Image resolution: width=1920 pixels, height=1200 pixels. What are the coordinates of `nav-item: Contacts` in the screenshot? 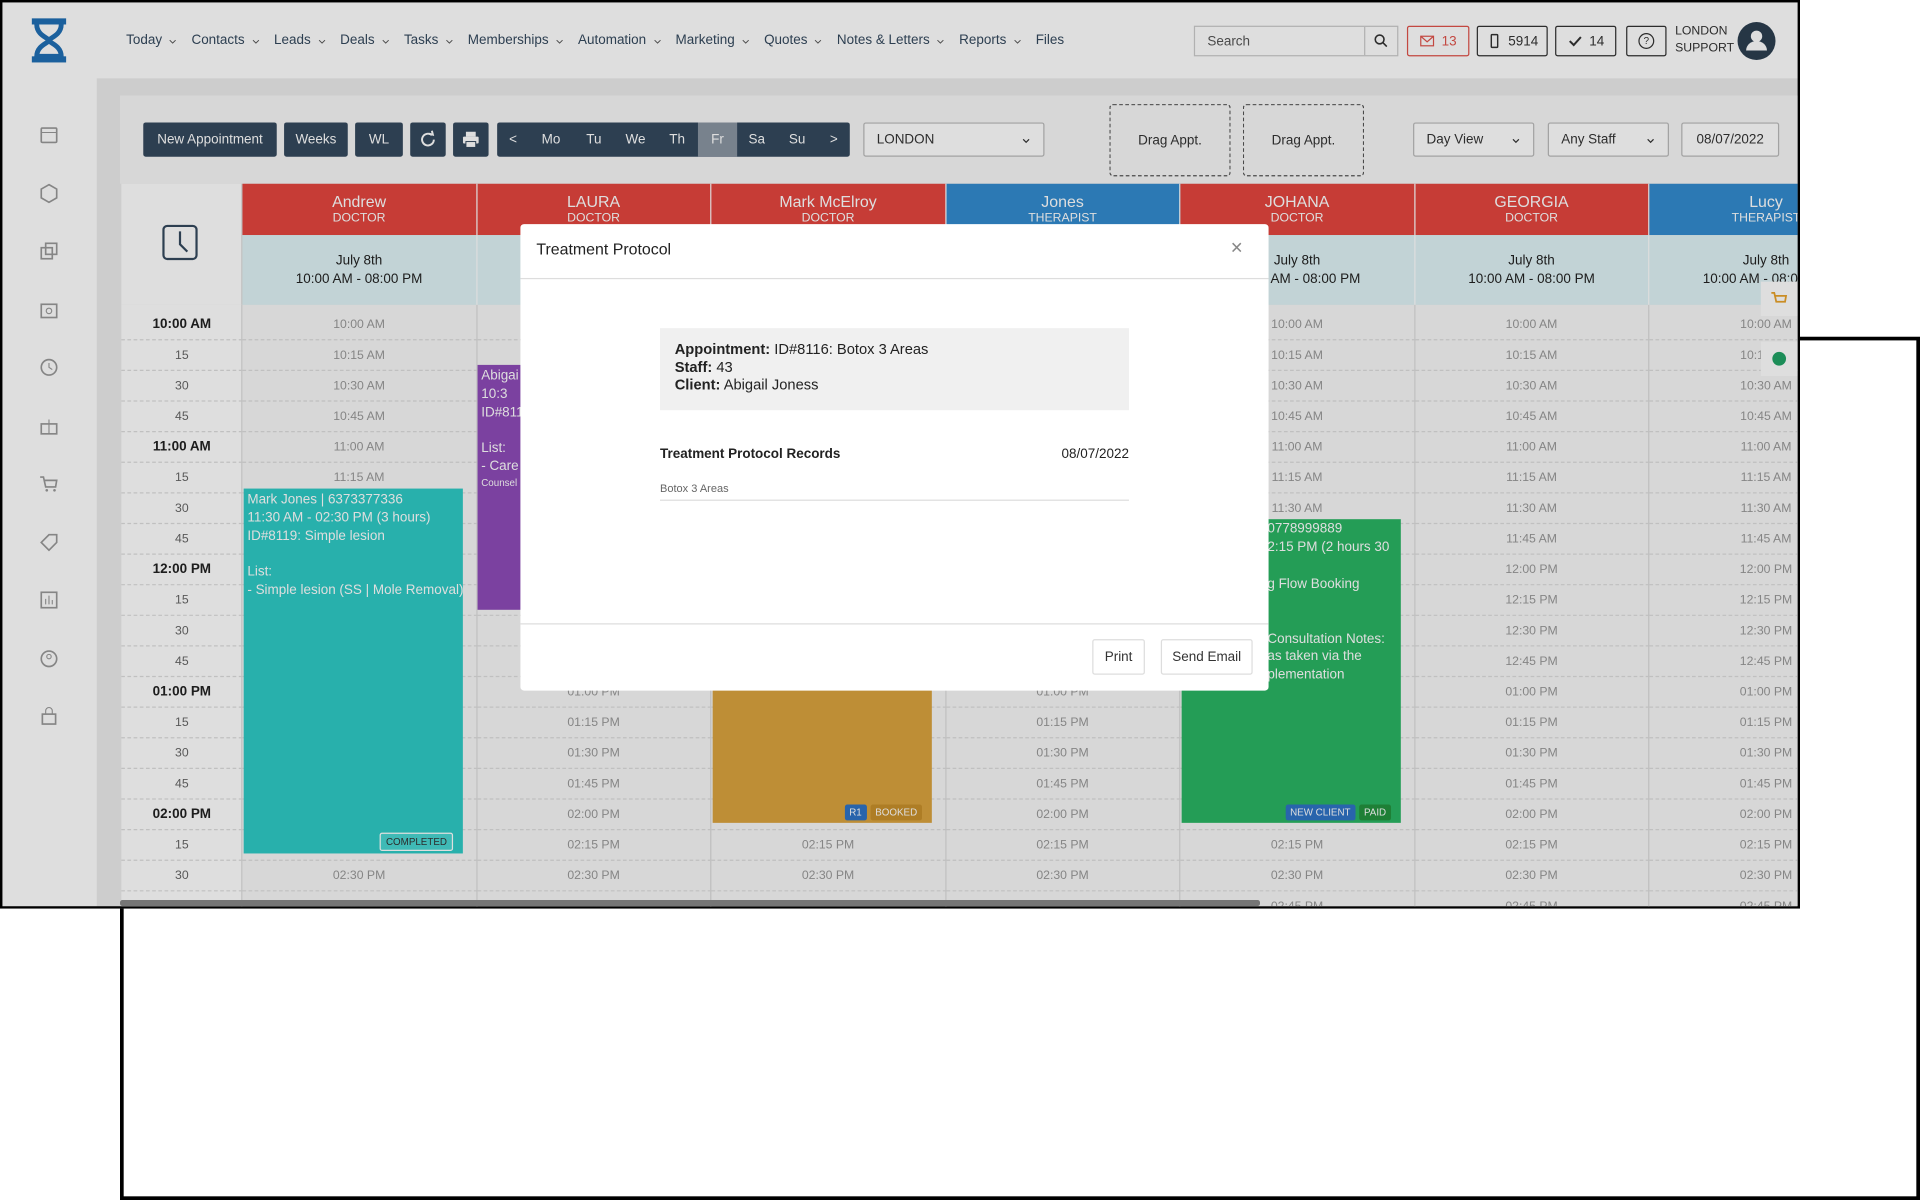 It's located at (225, 40).